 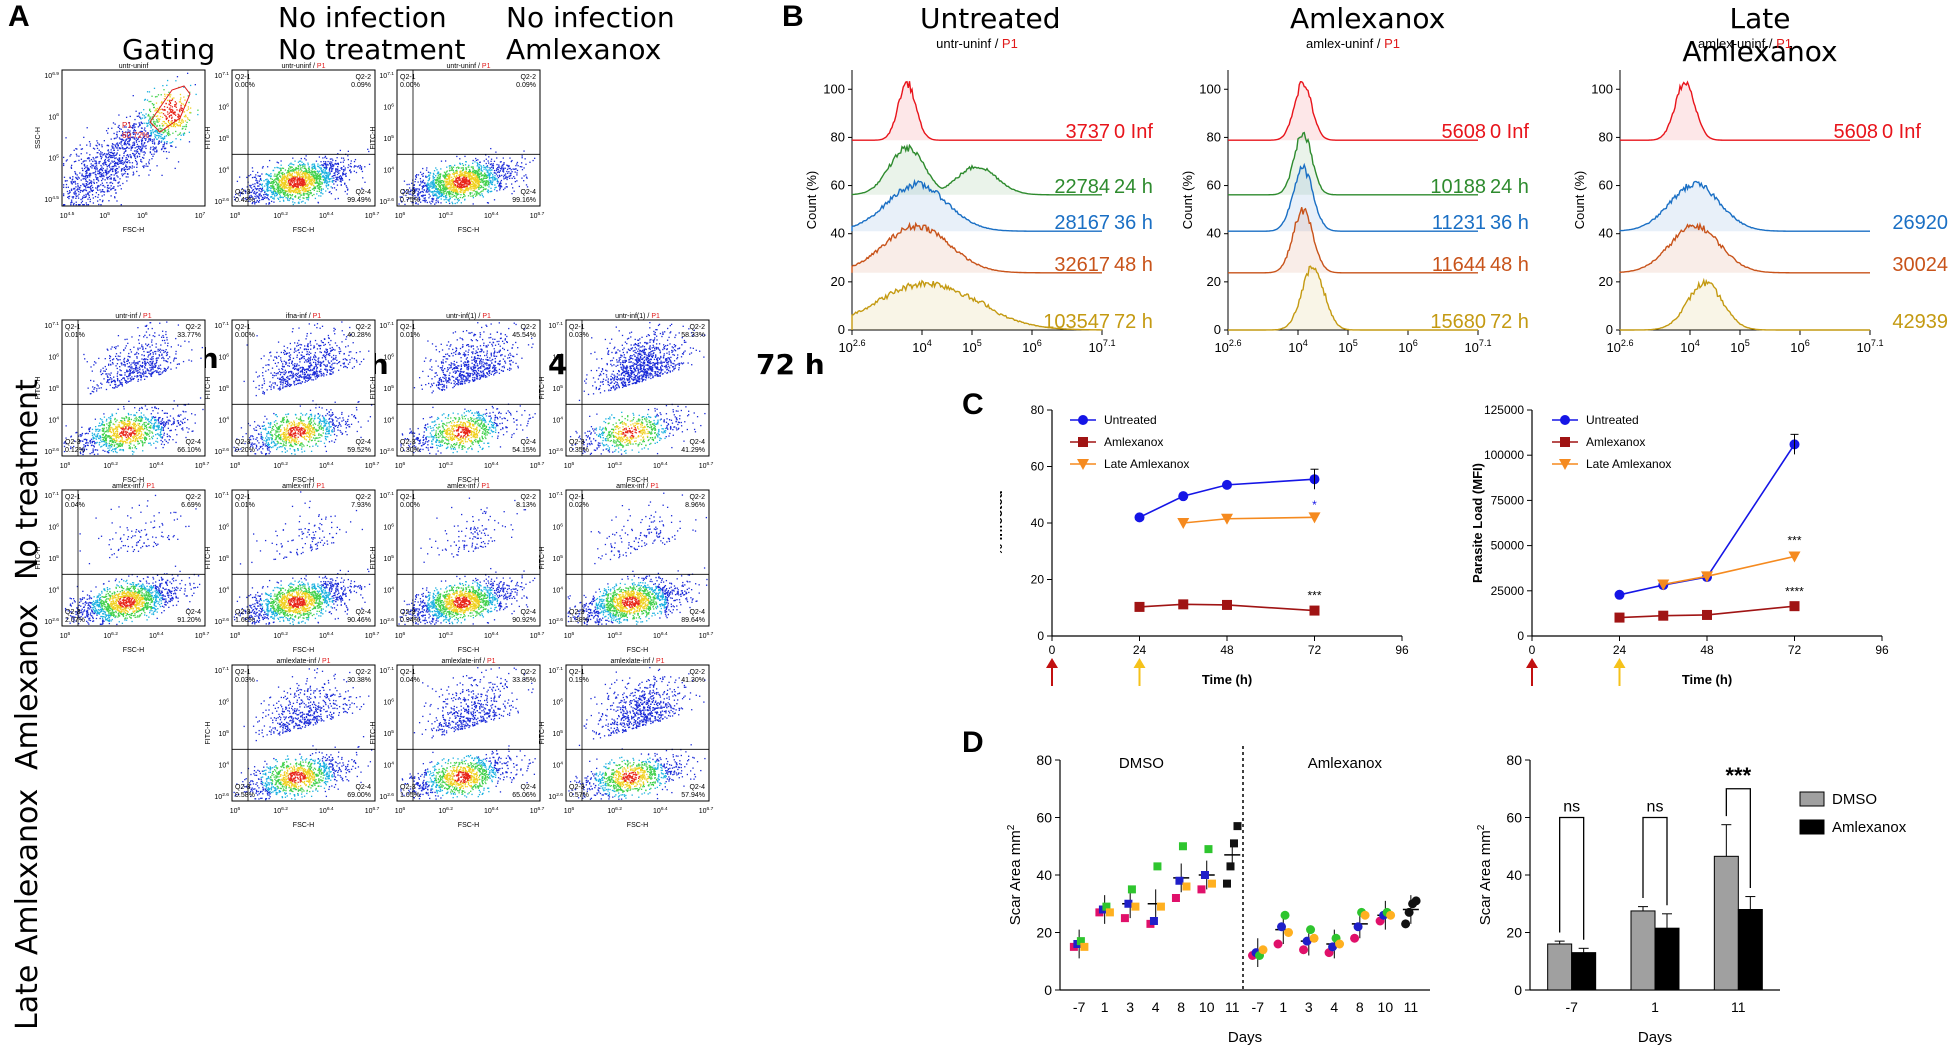 What do you see at coordinates (469, 66) in the screenshot?
I see `plot-title: untr-uninf / P1` at bounding box center [469, 66].